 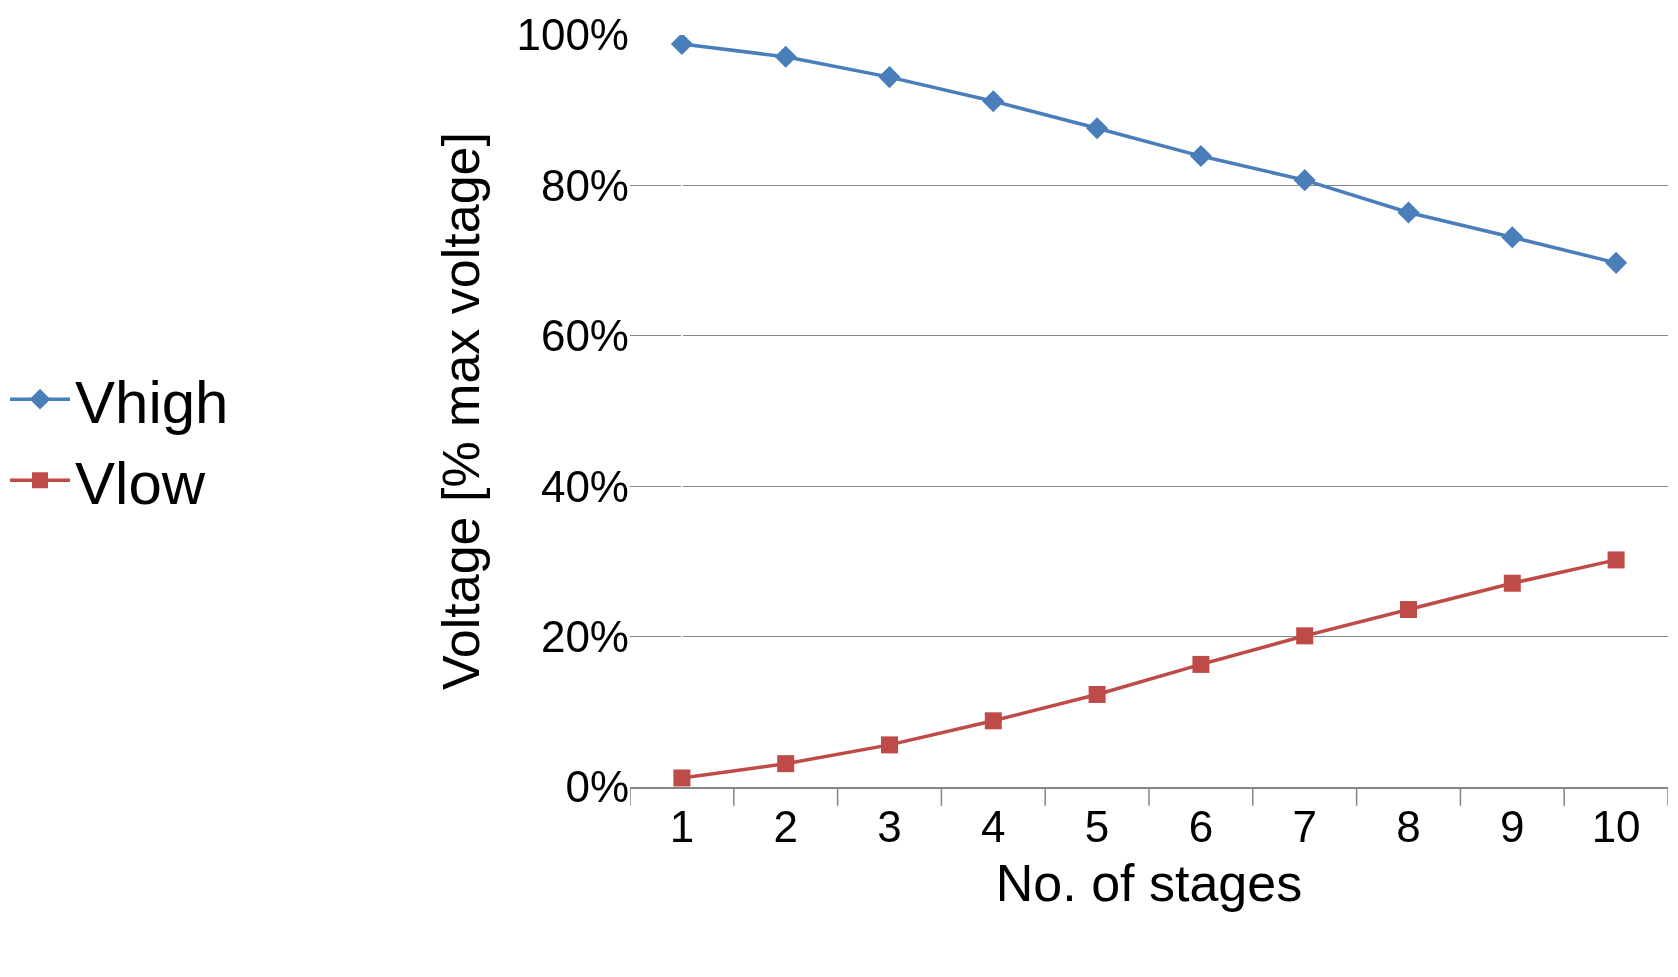 What do you see at coordinates (584, 336) in the screenshot?
I see `y-tick-label: 60%` at bounding box center [584, 336].